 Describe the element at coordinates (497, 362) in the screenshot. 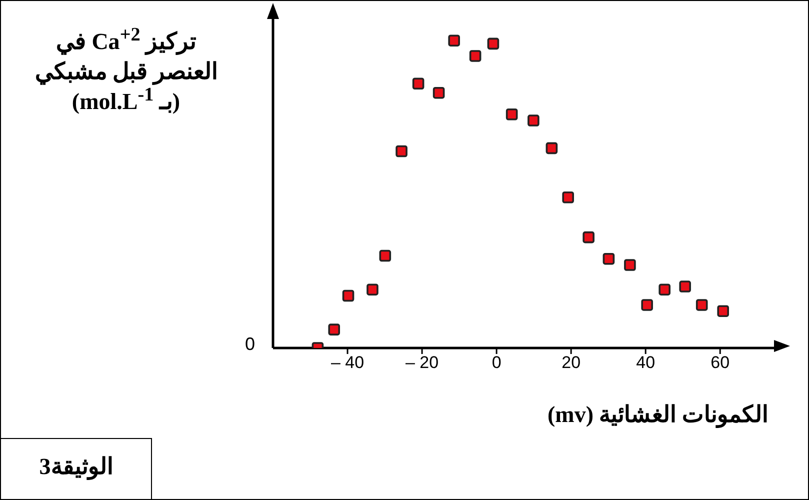

I see `x-tick-label: 0` at that location.